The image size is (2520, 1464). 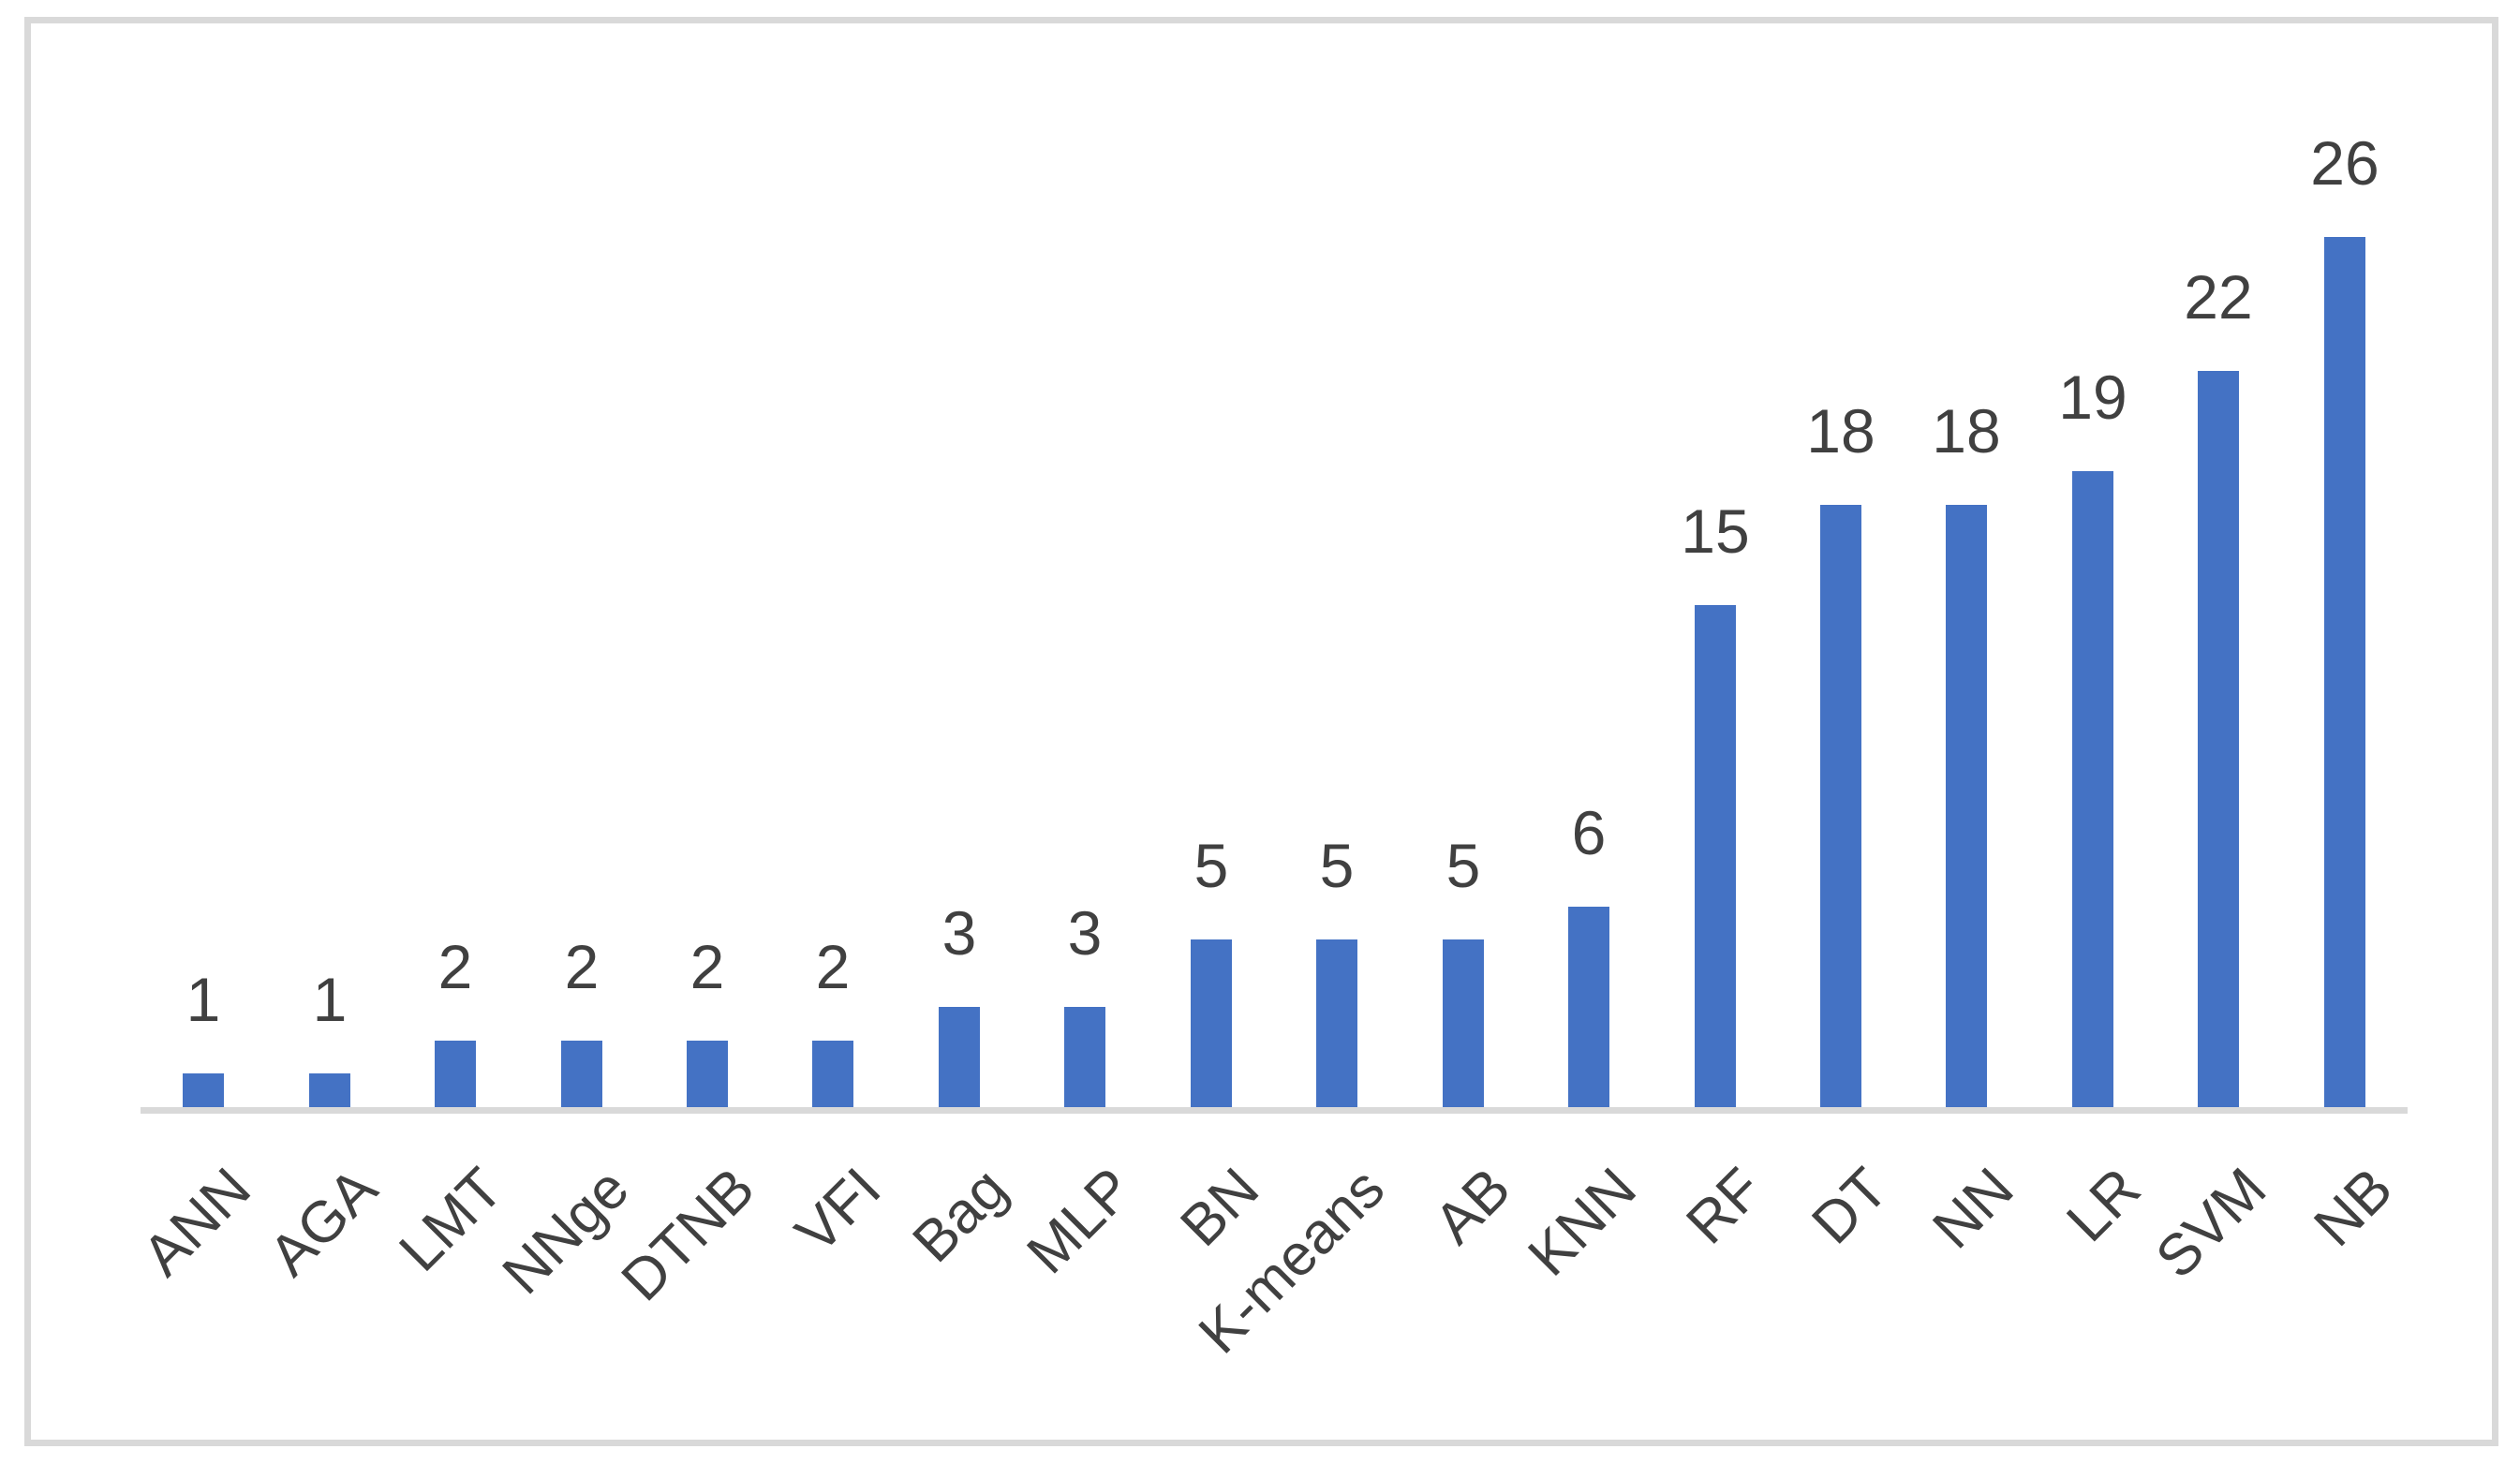 What do you see at coordinates (2092, 397) in the screenshot?
I see `data-label-LR: 19` at bounding box center [2092, 397].